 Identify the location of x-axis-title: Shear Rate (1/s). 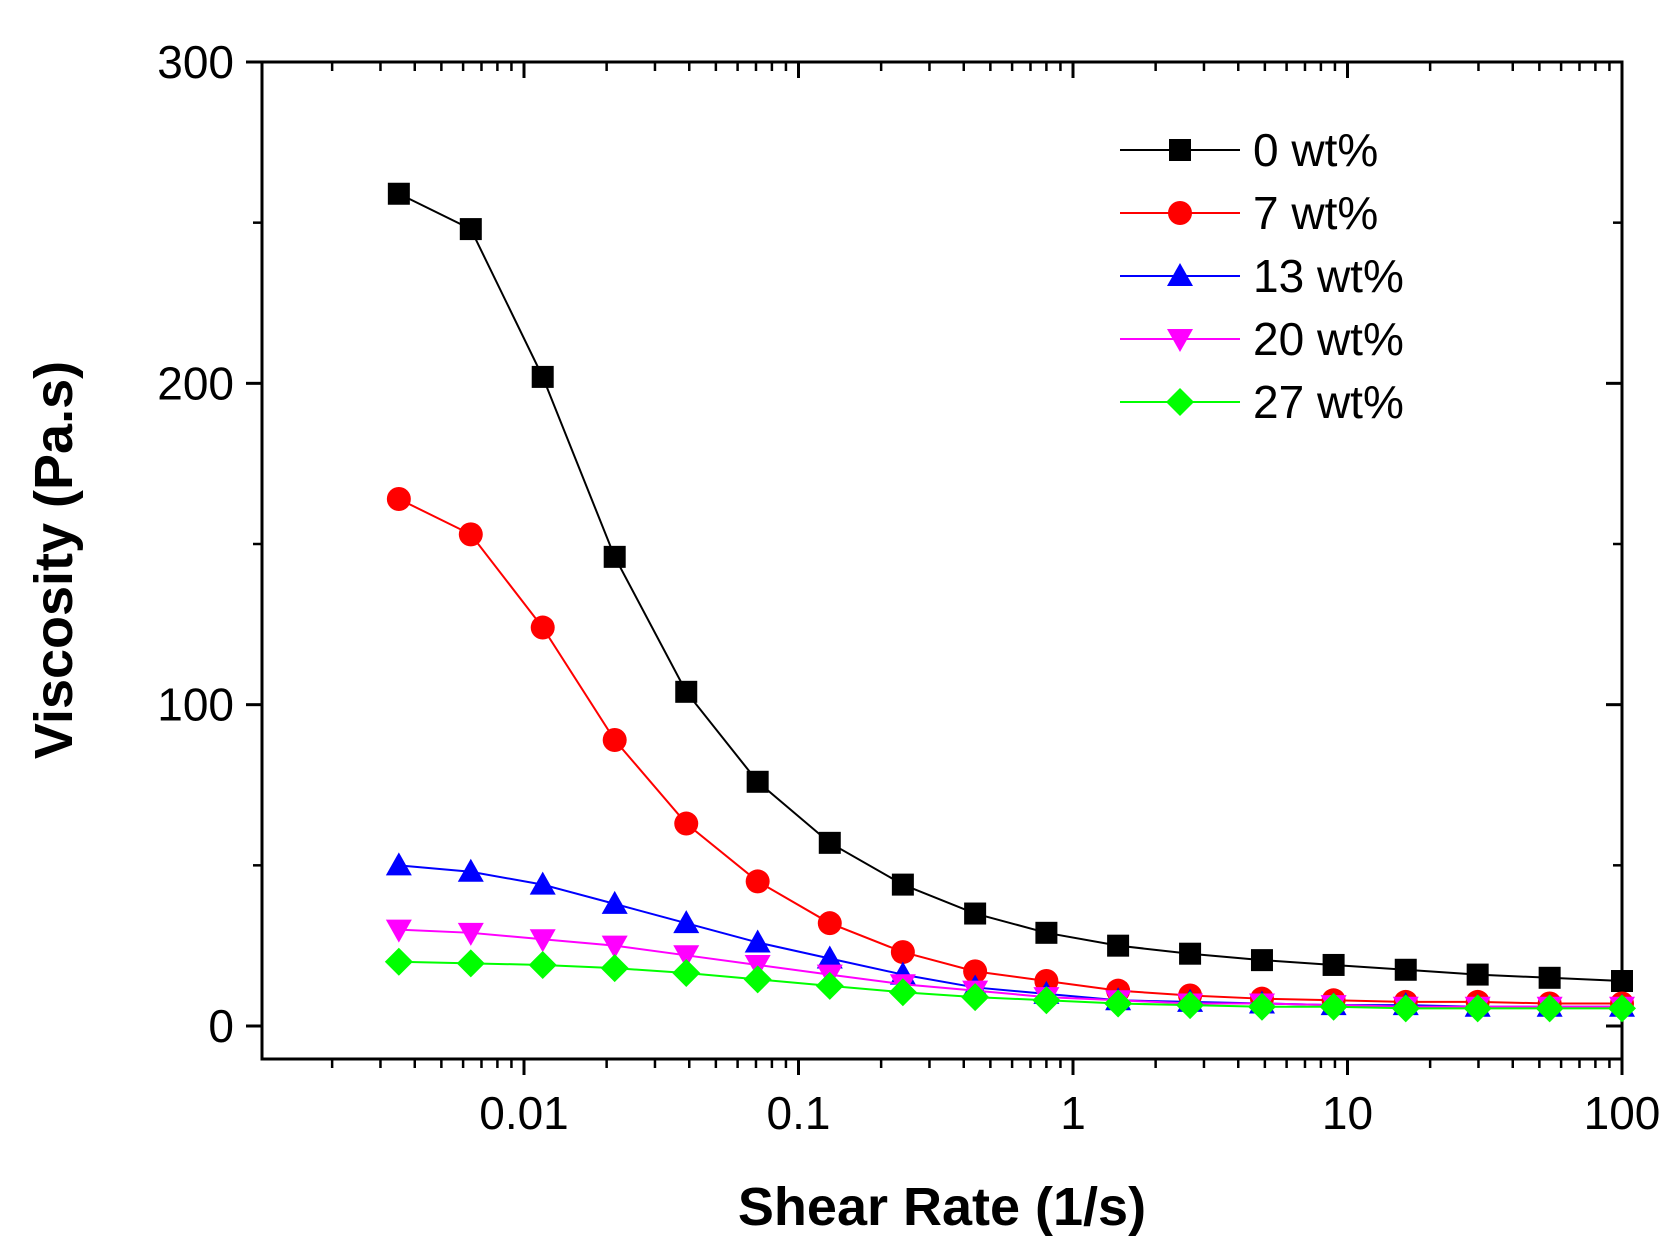
(942, 1207).